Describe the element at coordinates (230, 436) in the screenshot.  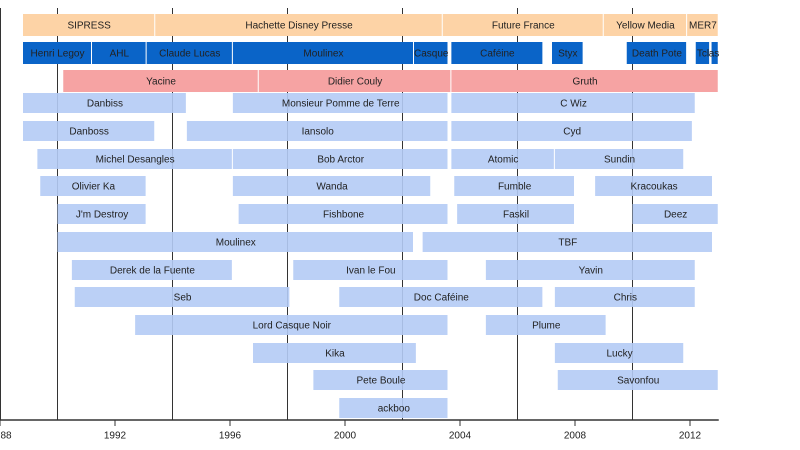
I see `x-tick-label: 1996` at that location.